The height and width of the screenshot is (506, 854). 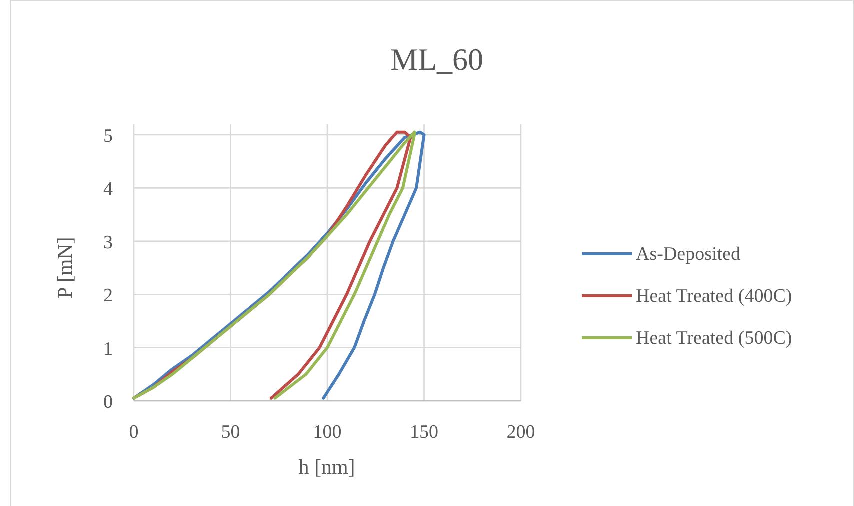 What do you see at coordinates (688, 254) in the screenshot?
I see `legend-label: As-Deposited` at bounding box center [688, 254].